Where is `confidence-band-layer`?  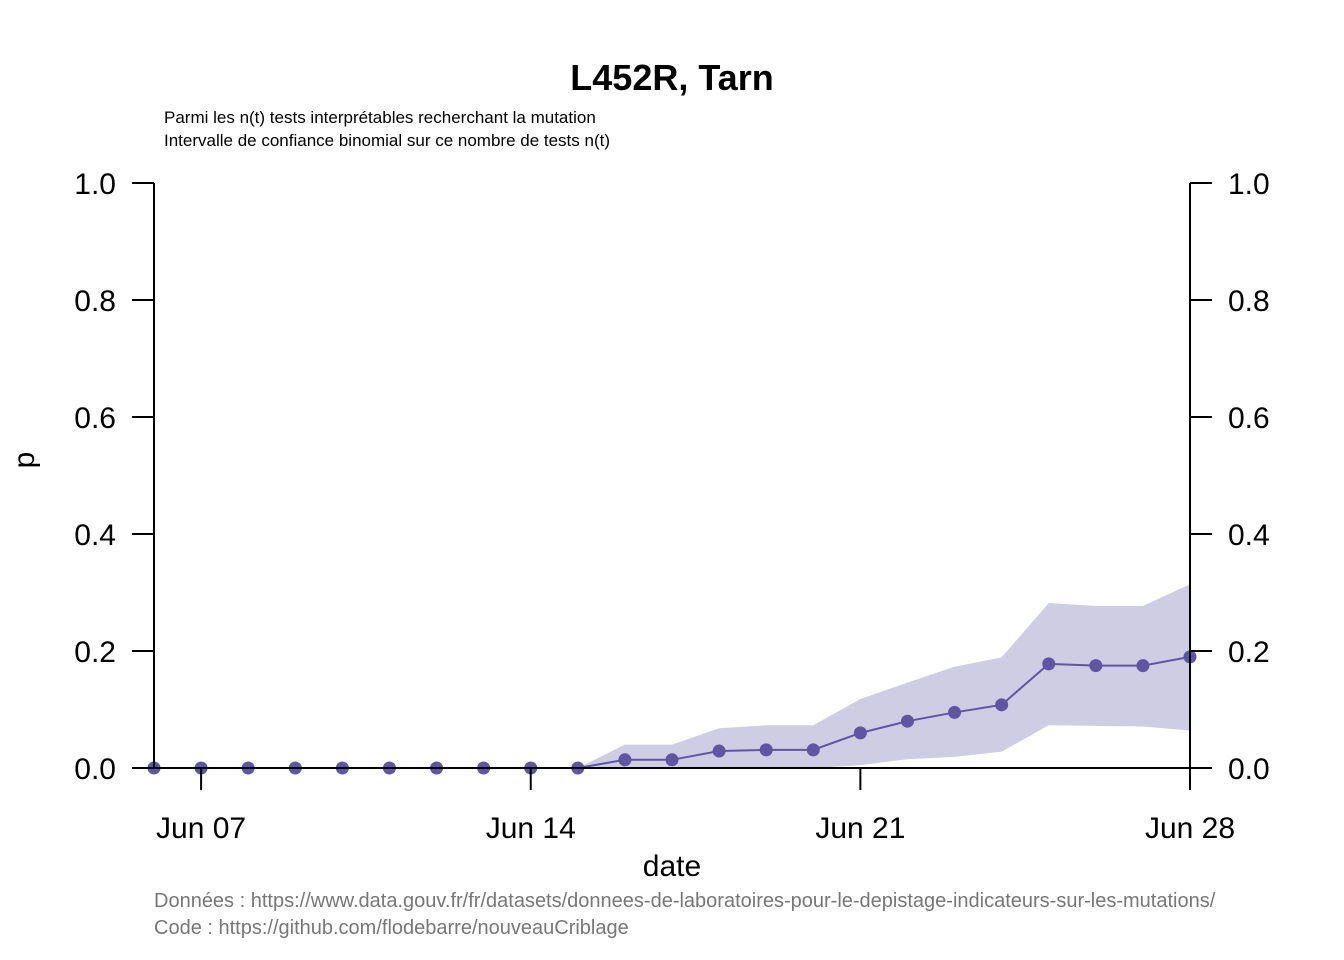
confidence-band-layer is located at coordinates (672, 676).